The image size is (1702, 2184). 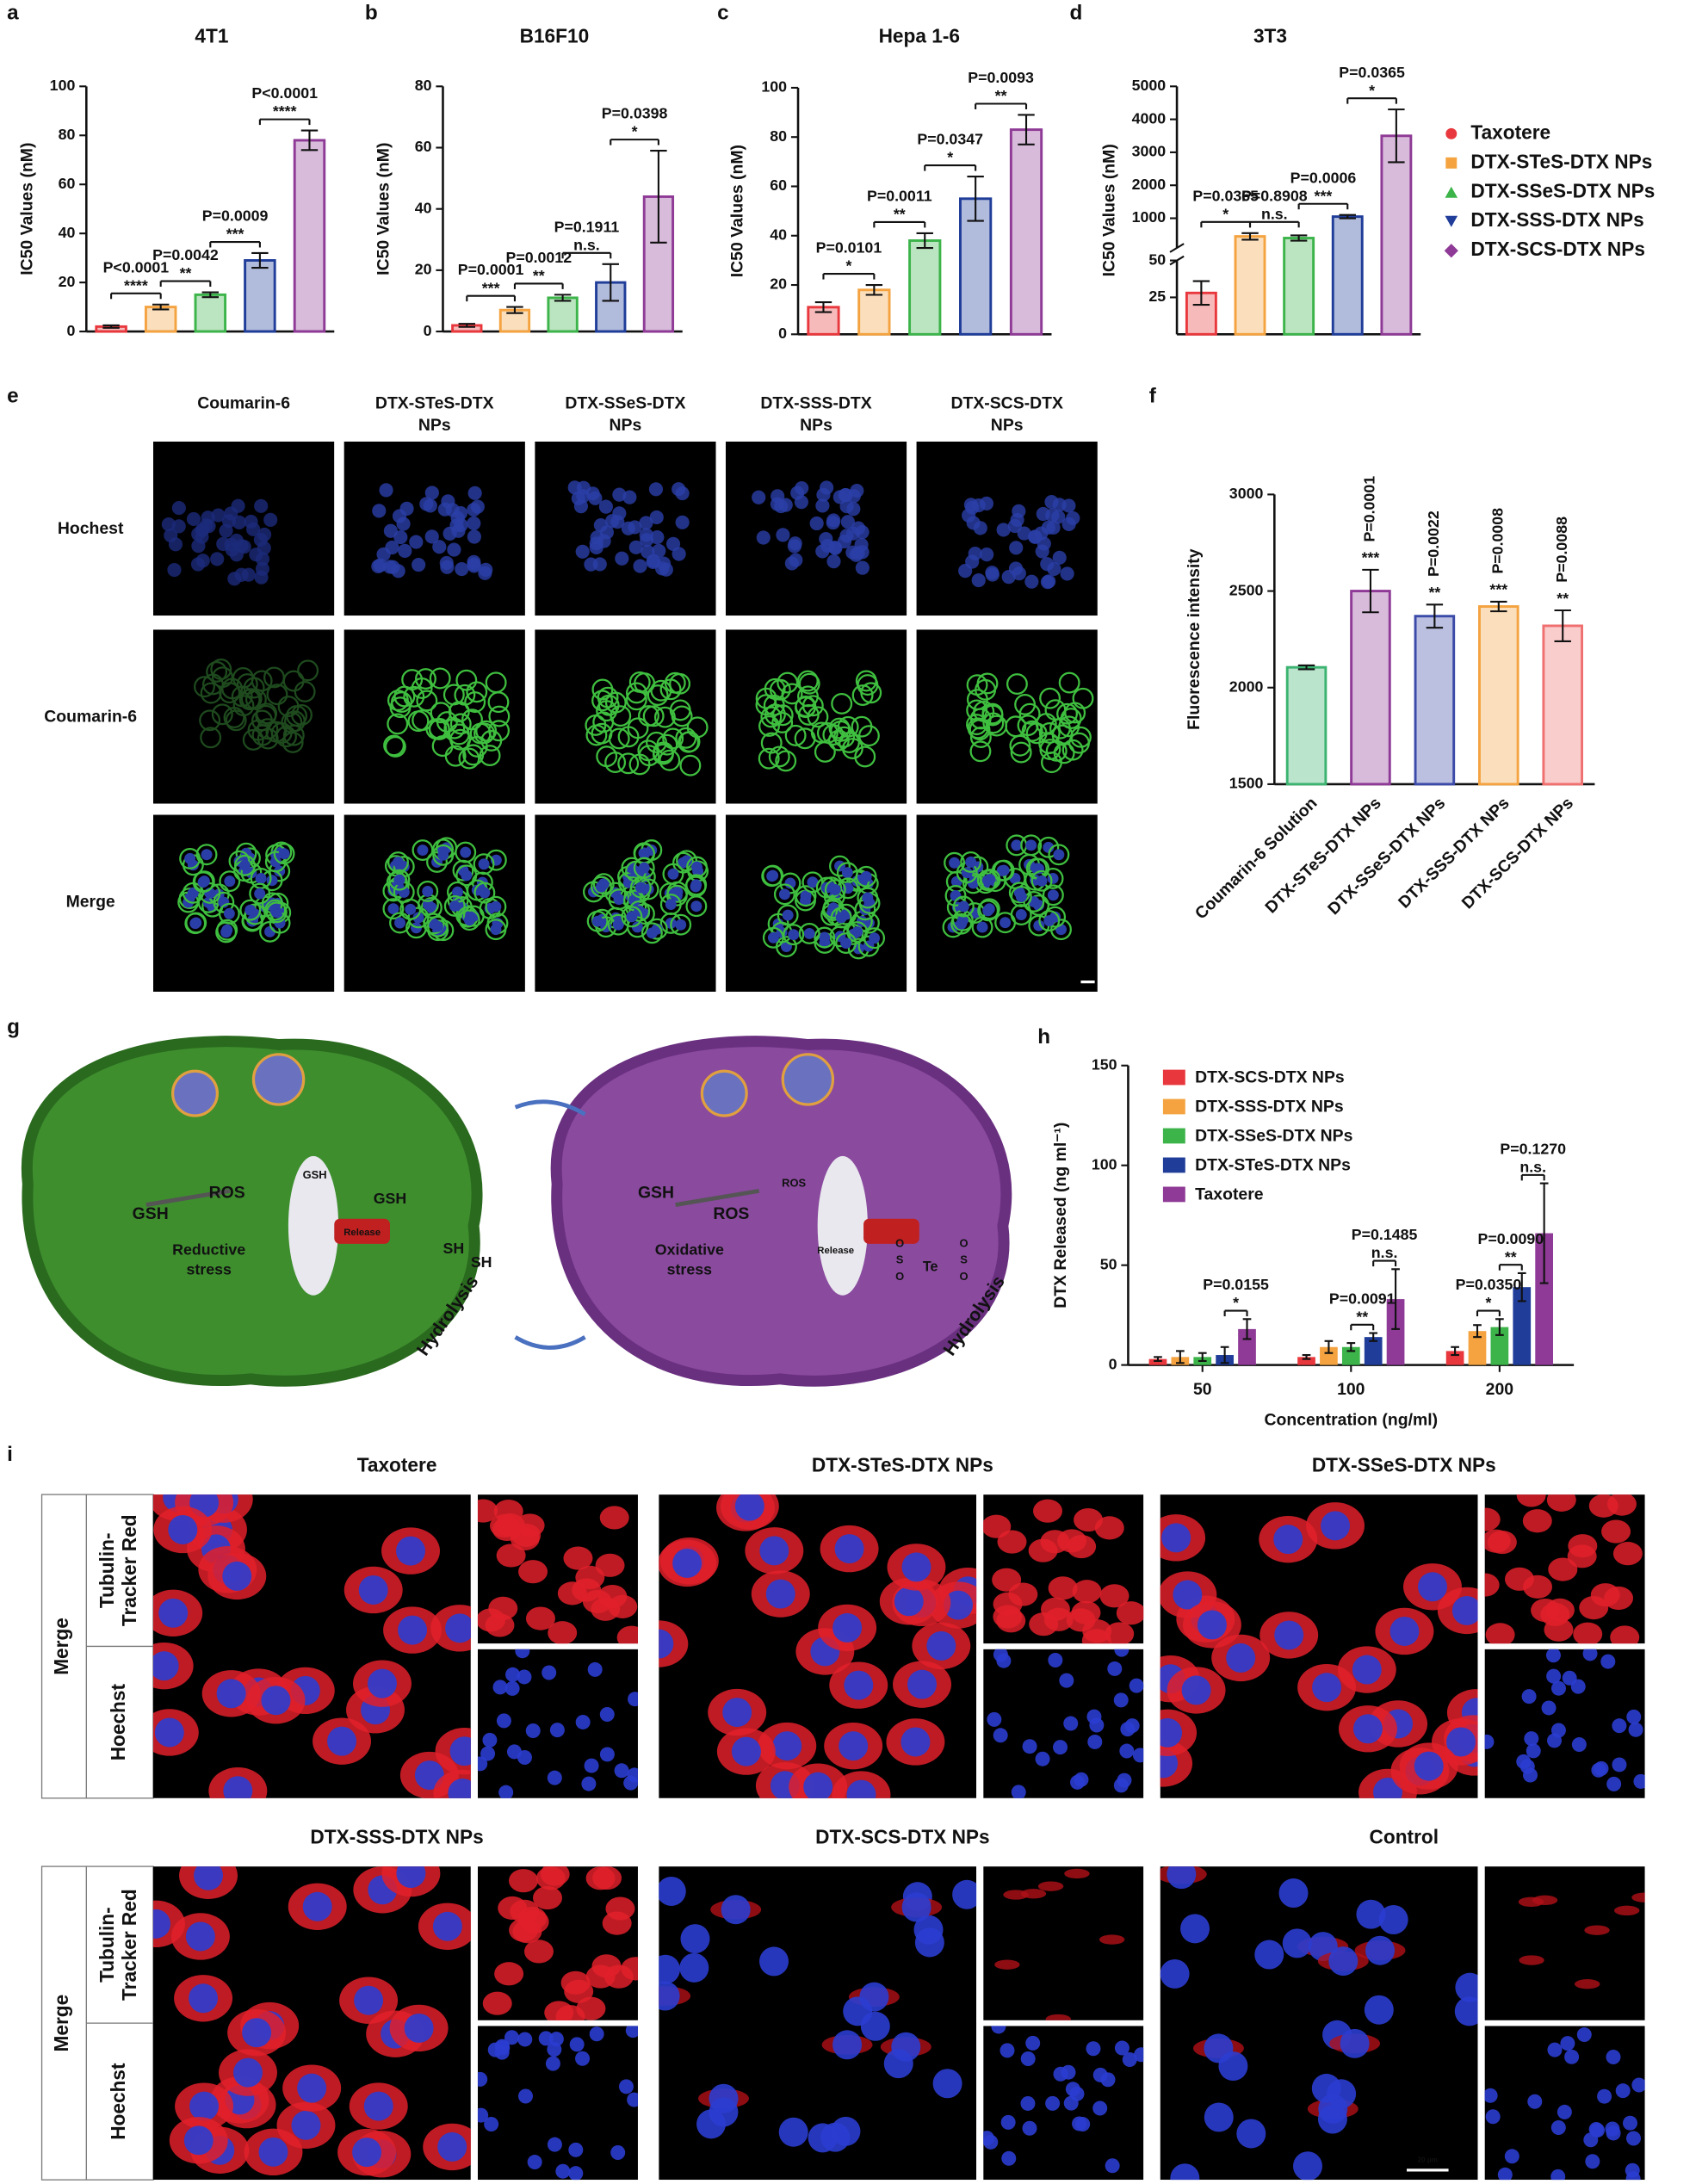 I want to click on y-tick-label: 3000, so click(x=1150, y=152).